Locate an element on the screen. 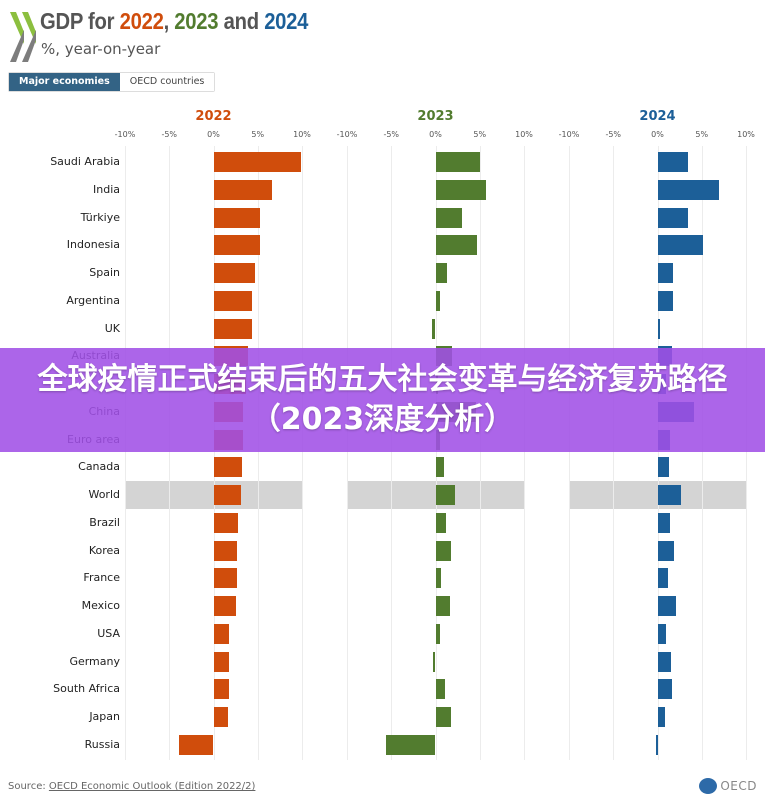 The height and width of the screenshot is (800, 765). category-label: India is located at coordinates (106, 189).